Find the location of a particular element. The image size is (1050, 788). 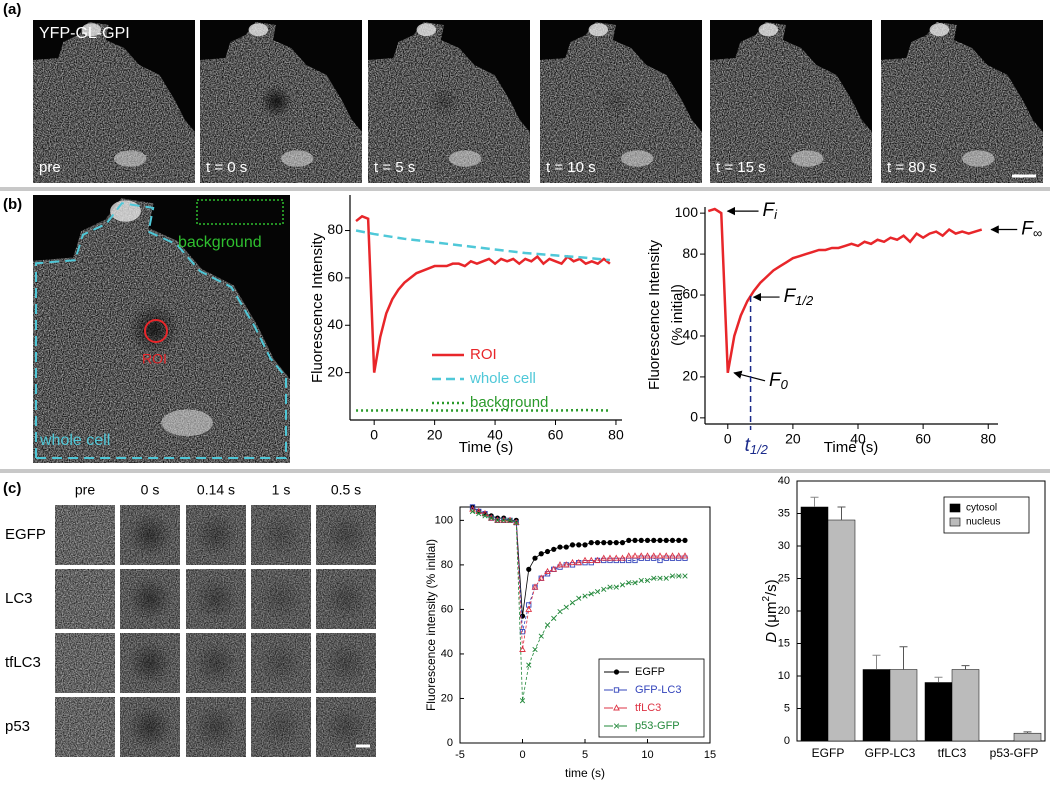

y-tick-label: 40 is located at coordinates (447, 654).